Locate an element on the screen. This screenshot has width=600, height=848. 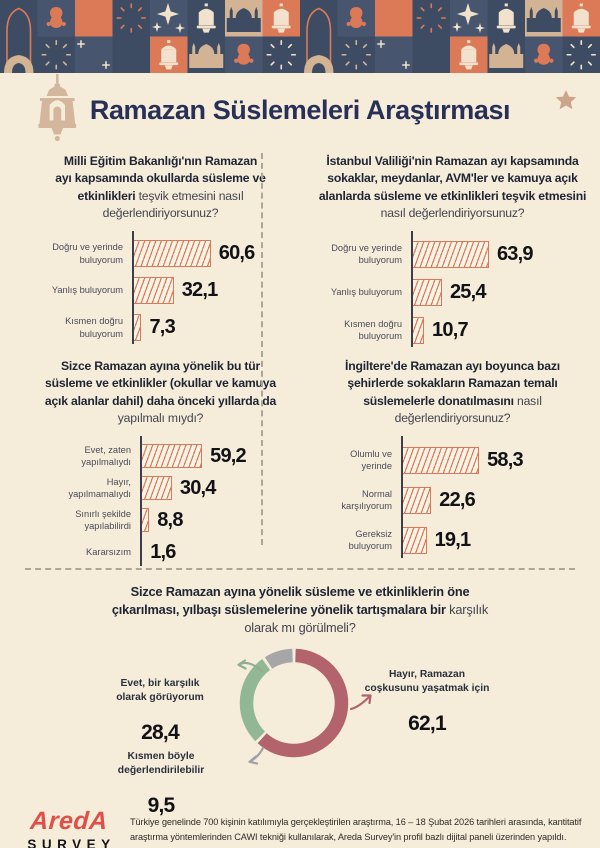
logo-wordmark: AredA is located at coordinates (69, 821).